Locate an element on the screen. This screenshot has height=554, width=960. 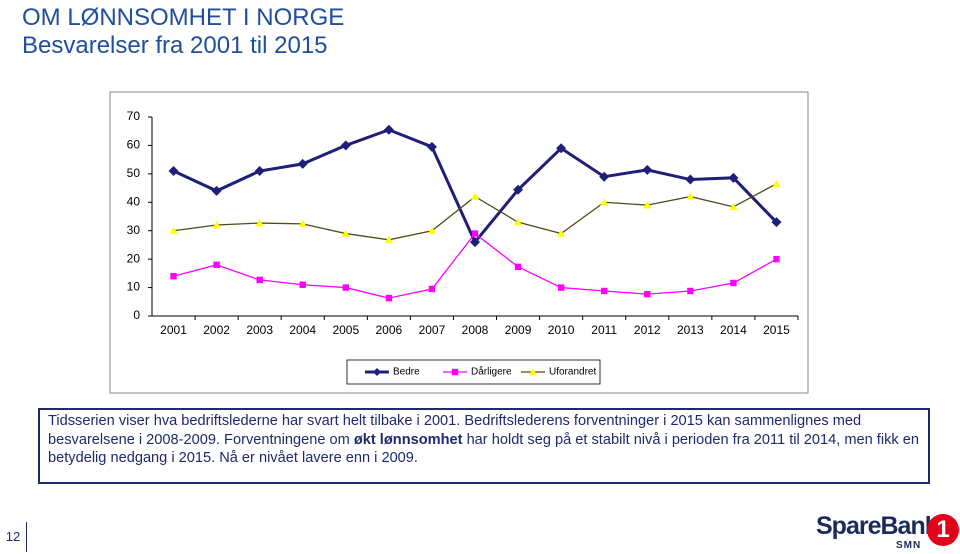
logo: SpareBank 1 SMN is located at coordinates (888, 533).